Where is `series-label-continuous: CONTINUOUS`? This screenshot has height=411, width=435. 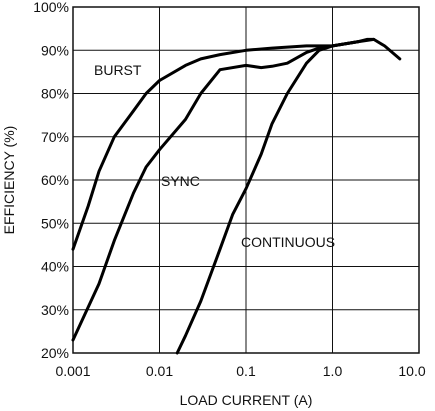
series-label-continuous: CONTINUOUS is located at coordinates (288, 242).